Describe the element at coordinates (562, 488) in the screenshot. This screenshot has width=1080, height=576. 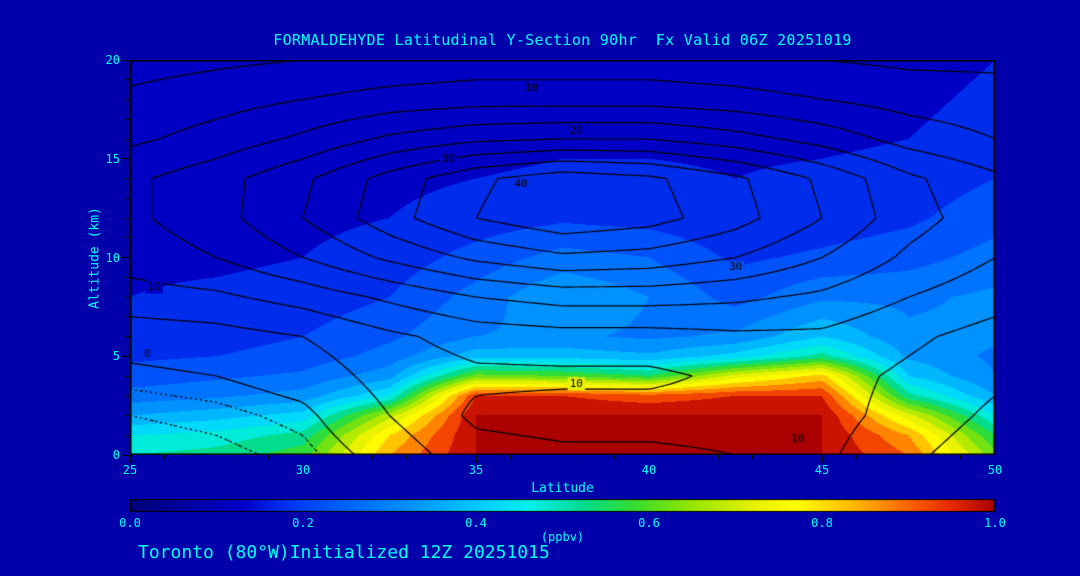
I see `x-axis-title: Latitude` at that location.